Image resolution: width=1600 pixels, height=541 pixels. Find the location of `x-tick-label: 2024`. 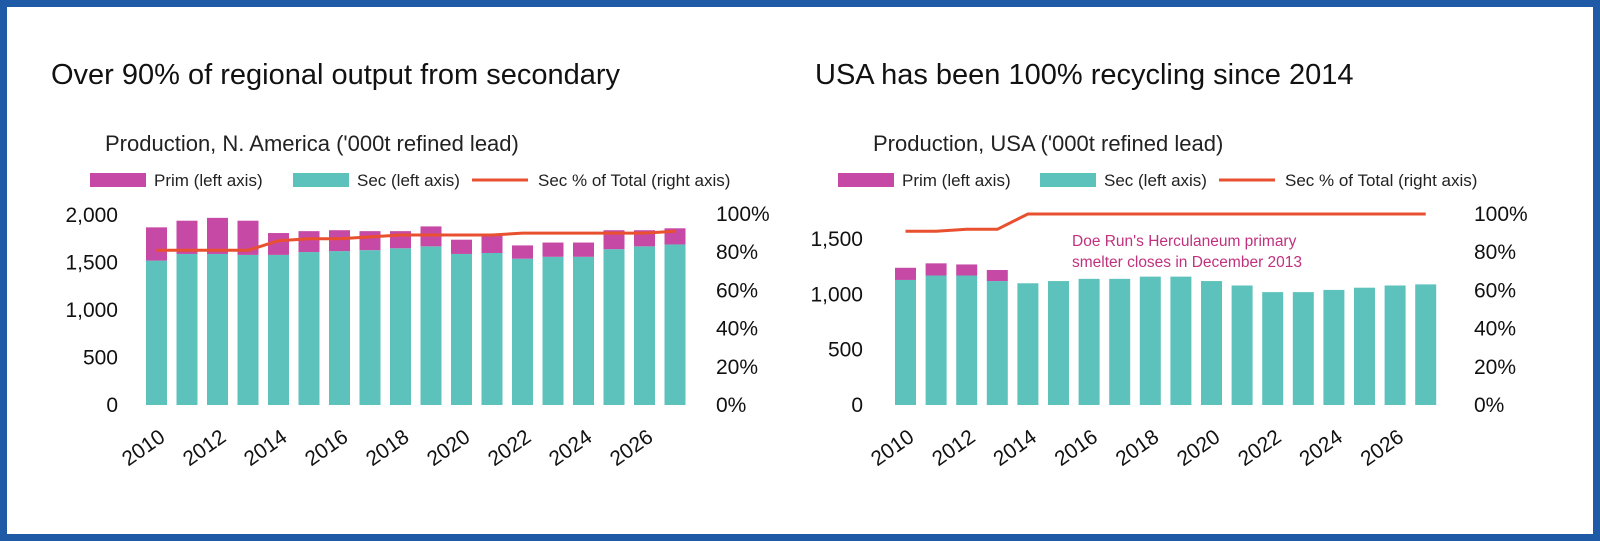

x-tick-label: 2024 is located at coordinates (1321, 448).